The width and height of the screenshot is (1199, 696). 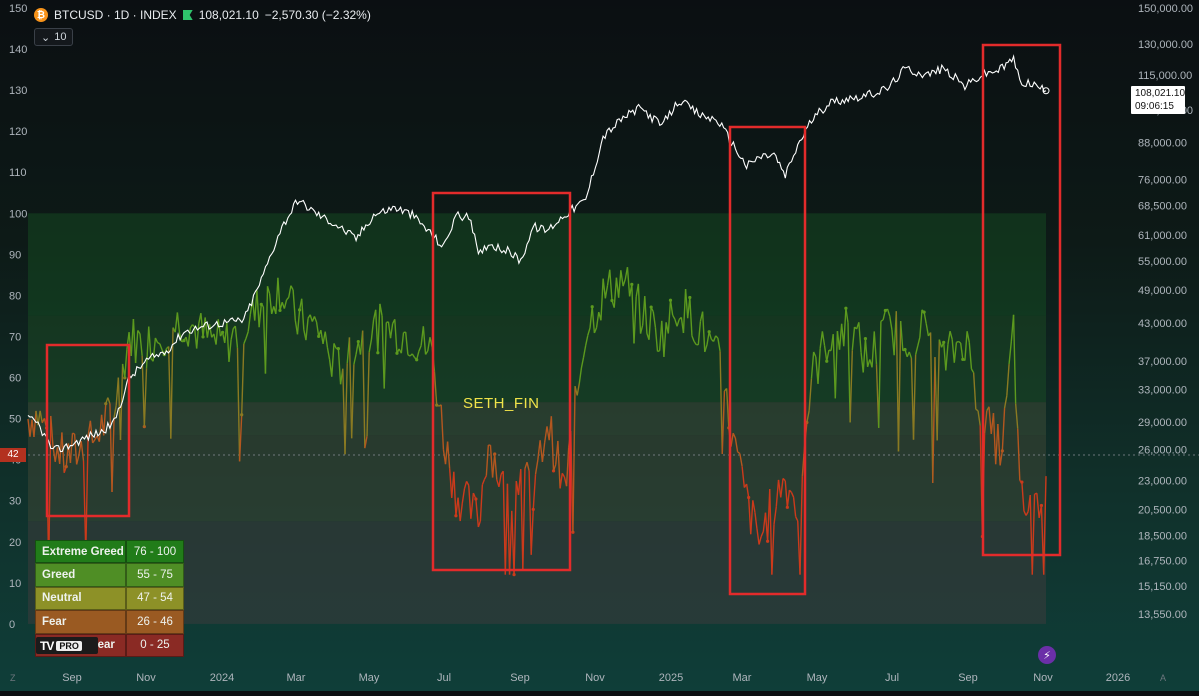 What do you see at coordinates (155, 598) in the screenshot?
I see `legend-range: 47 - 54` at bounding box center [155, 598].